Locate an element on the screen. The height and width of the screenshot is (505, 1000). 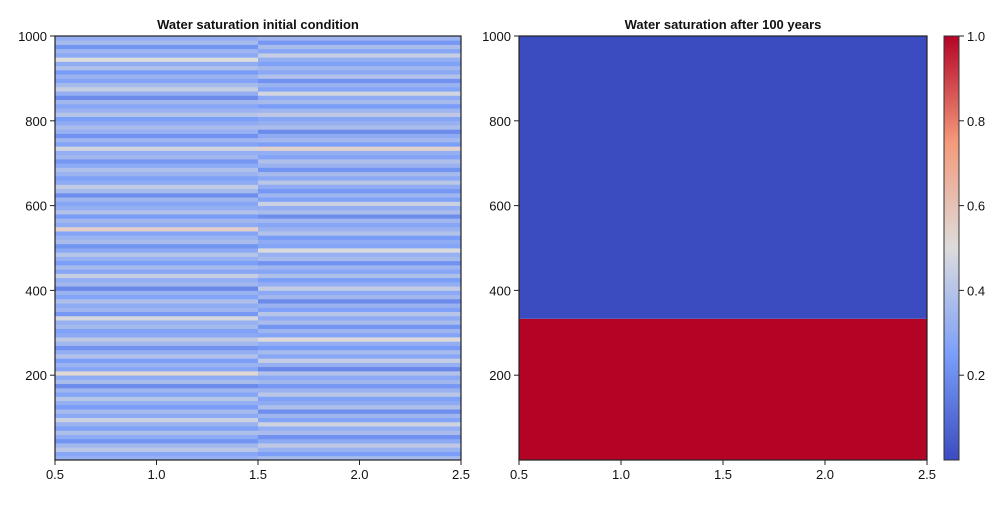
right-plot-title: Water saturation after 100 years is located at coordinates (723, 24).